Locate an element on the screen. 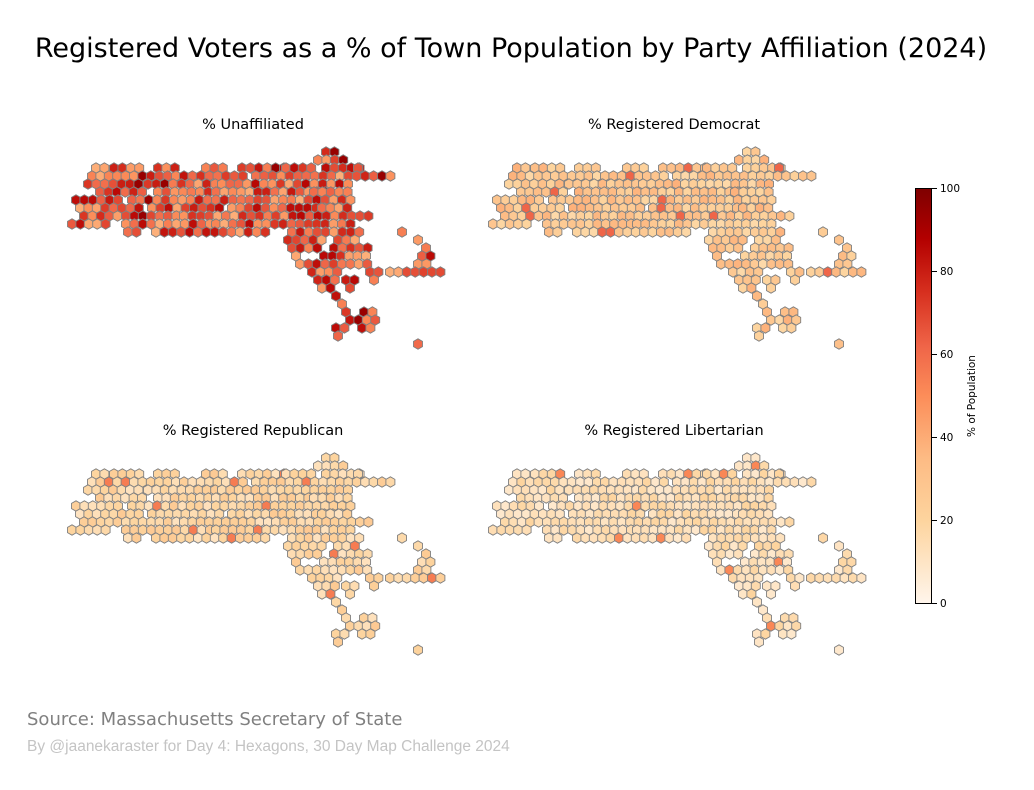  panel-title-republican: % Registered Republican is located at coordinates (253, 431).